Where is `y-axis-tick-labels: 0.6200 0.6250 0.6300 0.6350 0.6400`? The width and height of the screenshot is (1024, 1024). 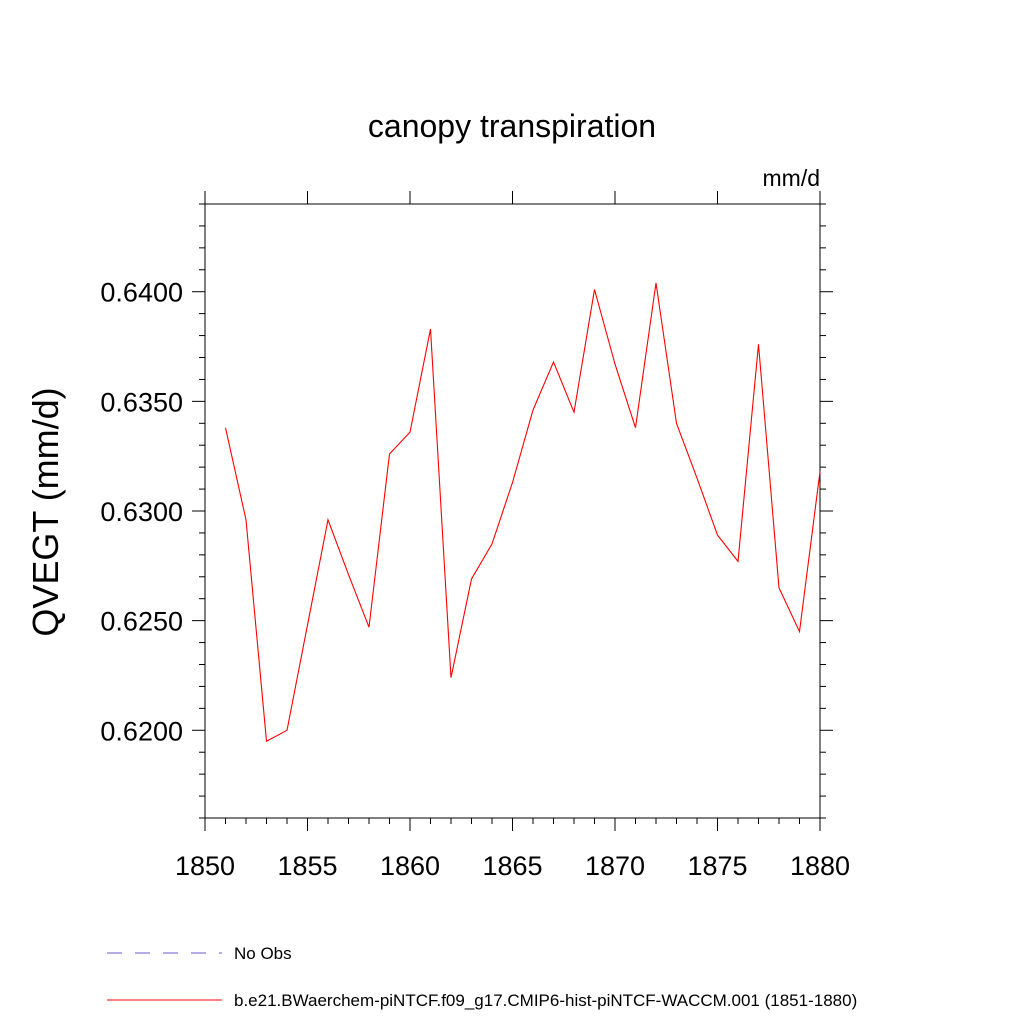
y-axis-tick-labels: 0.6200 0.6250 0.6300 0.6350 0.6400 is located at coordinates (141, 512).